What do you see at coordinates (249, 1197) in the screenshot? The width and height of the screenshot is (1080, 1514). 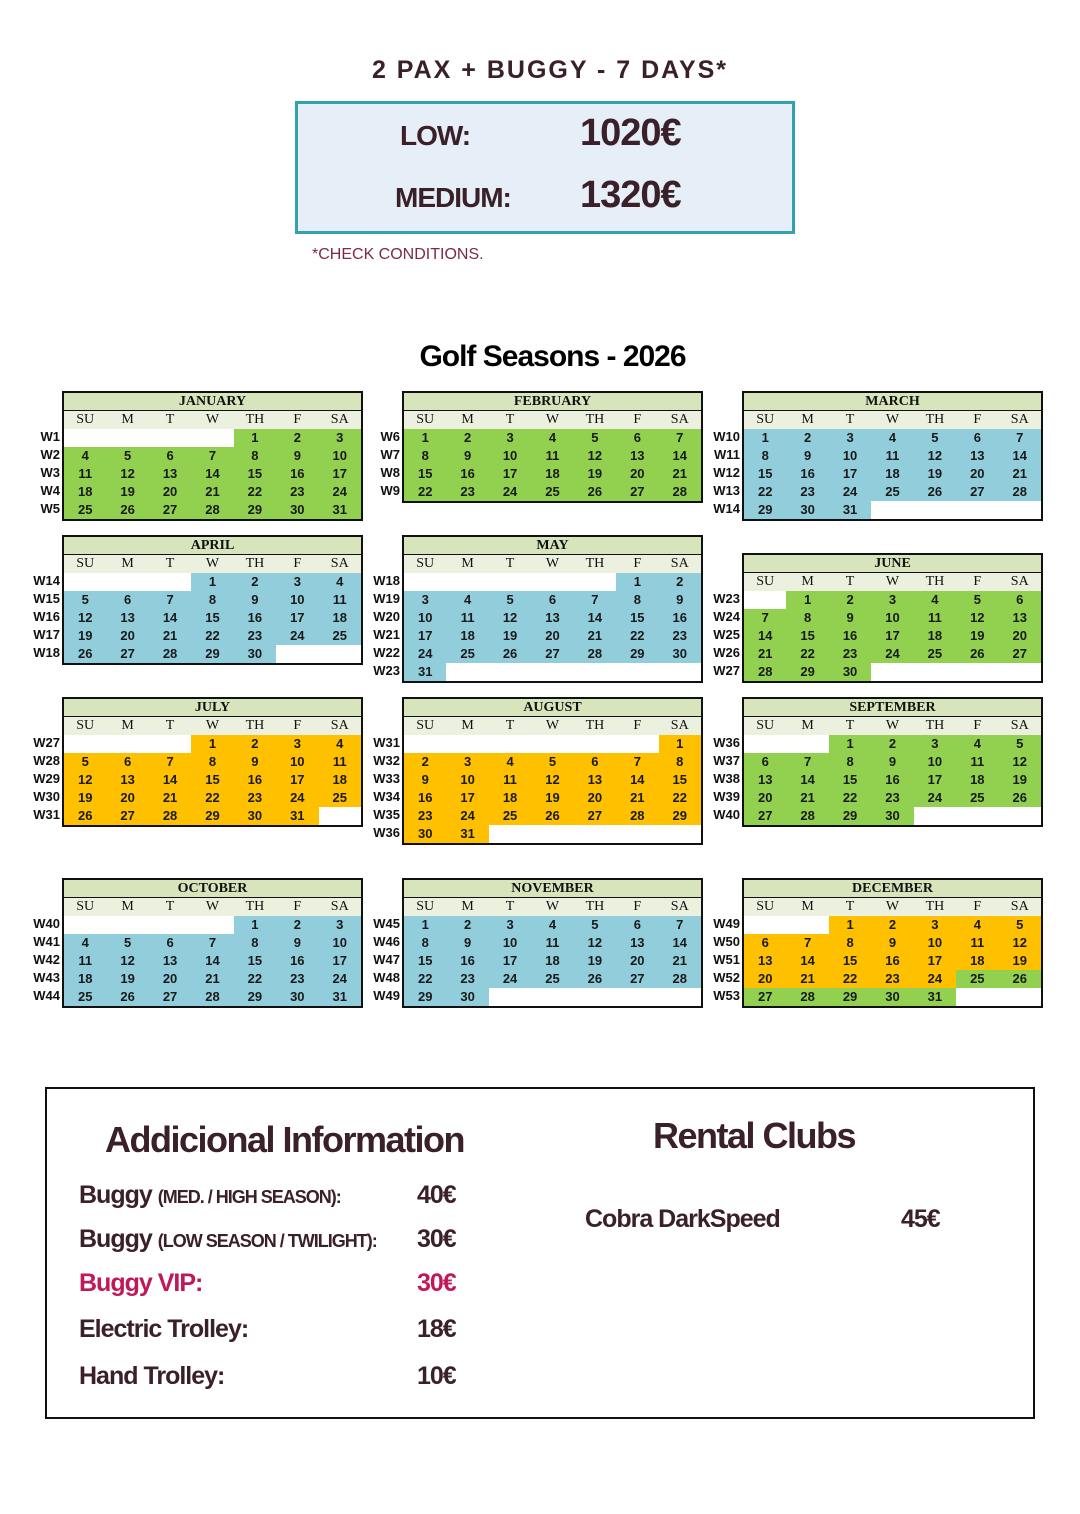 I see `item-detail: (MED. / HIGH SEASON):` at bounding box center [249, 1197].